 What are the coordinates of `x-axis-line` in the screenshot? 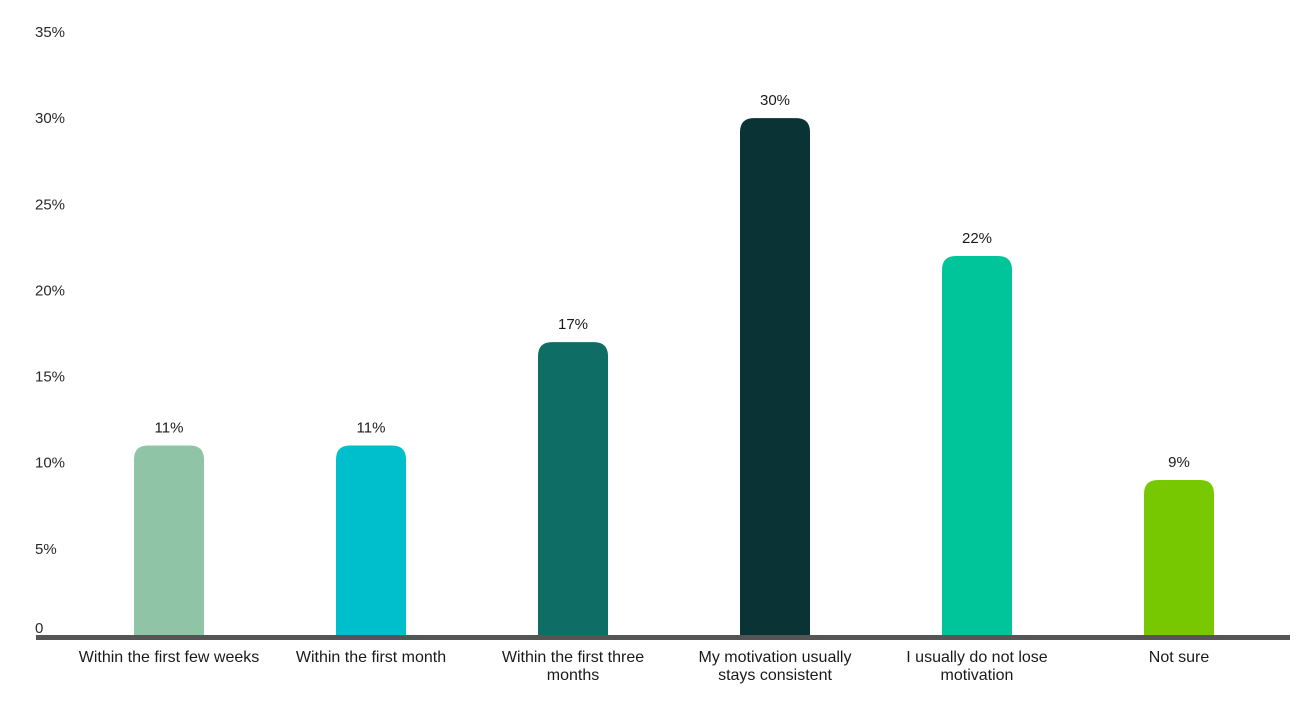 It's located at (663, 637).